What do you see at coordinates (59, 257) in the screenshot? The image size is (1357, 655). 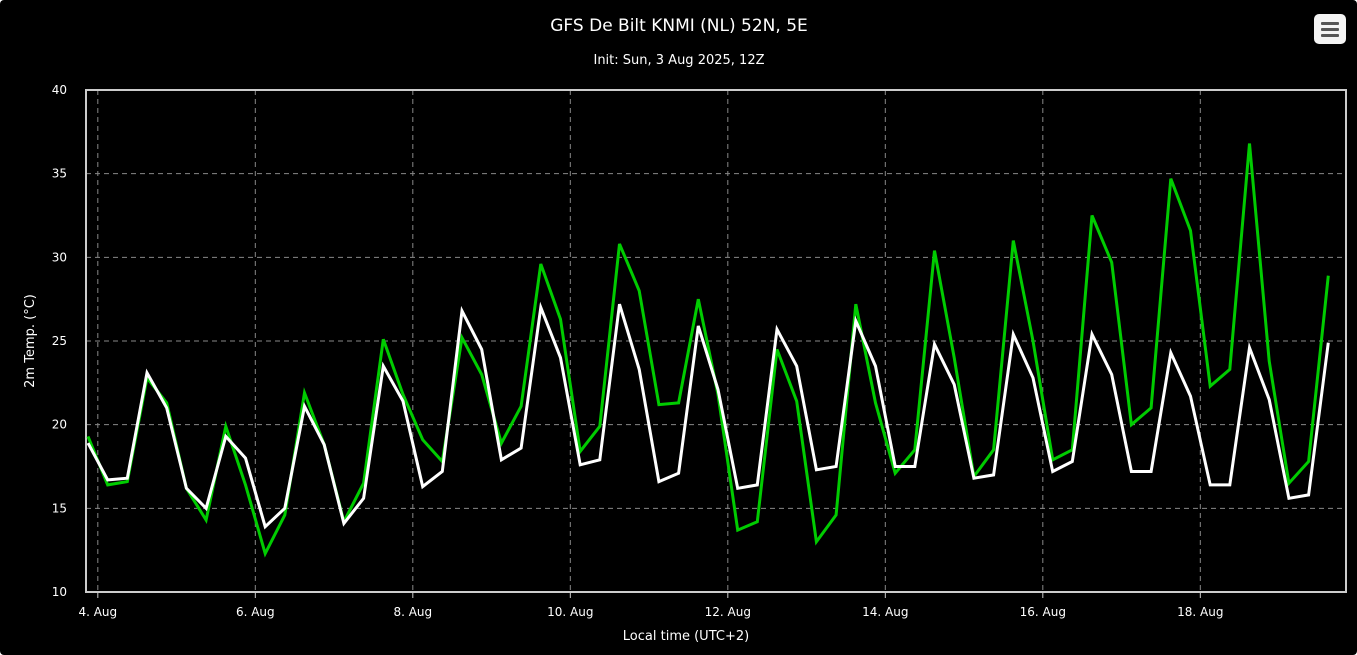 I see `y-tick-label: 30` at bounding box center [59, 257].